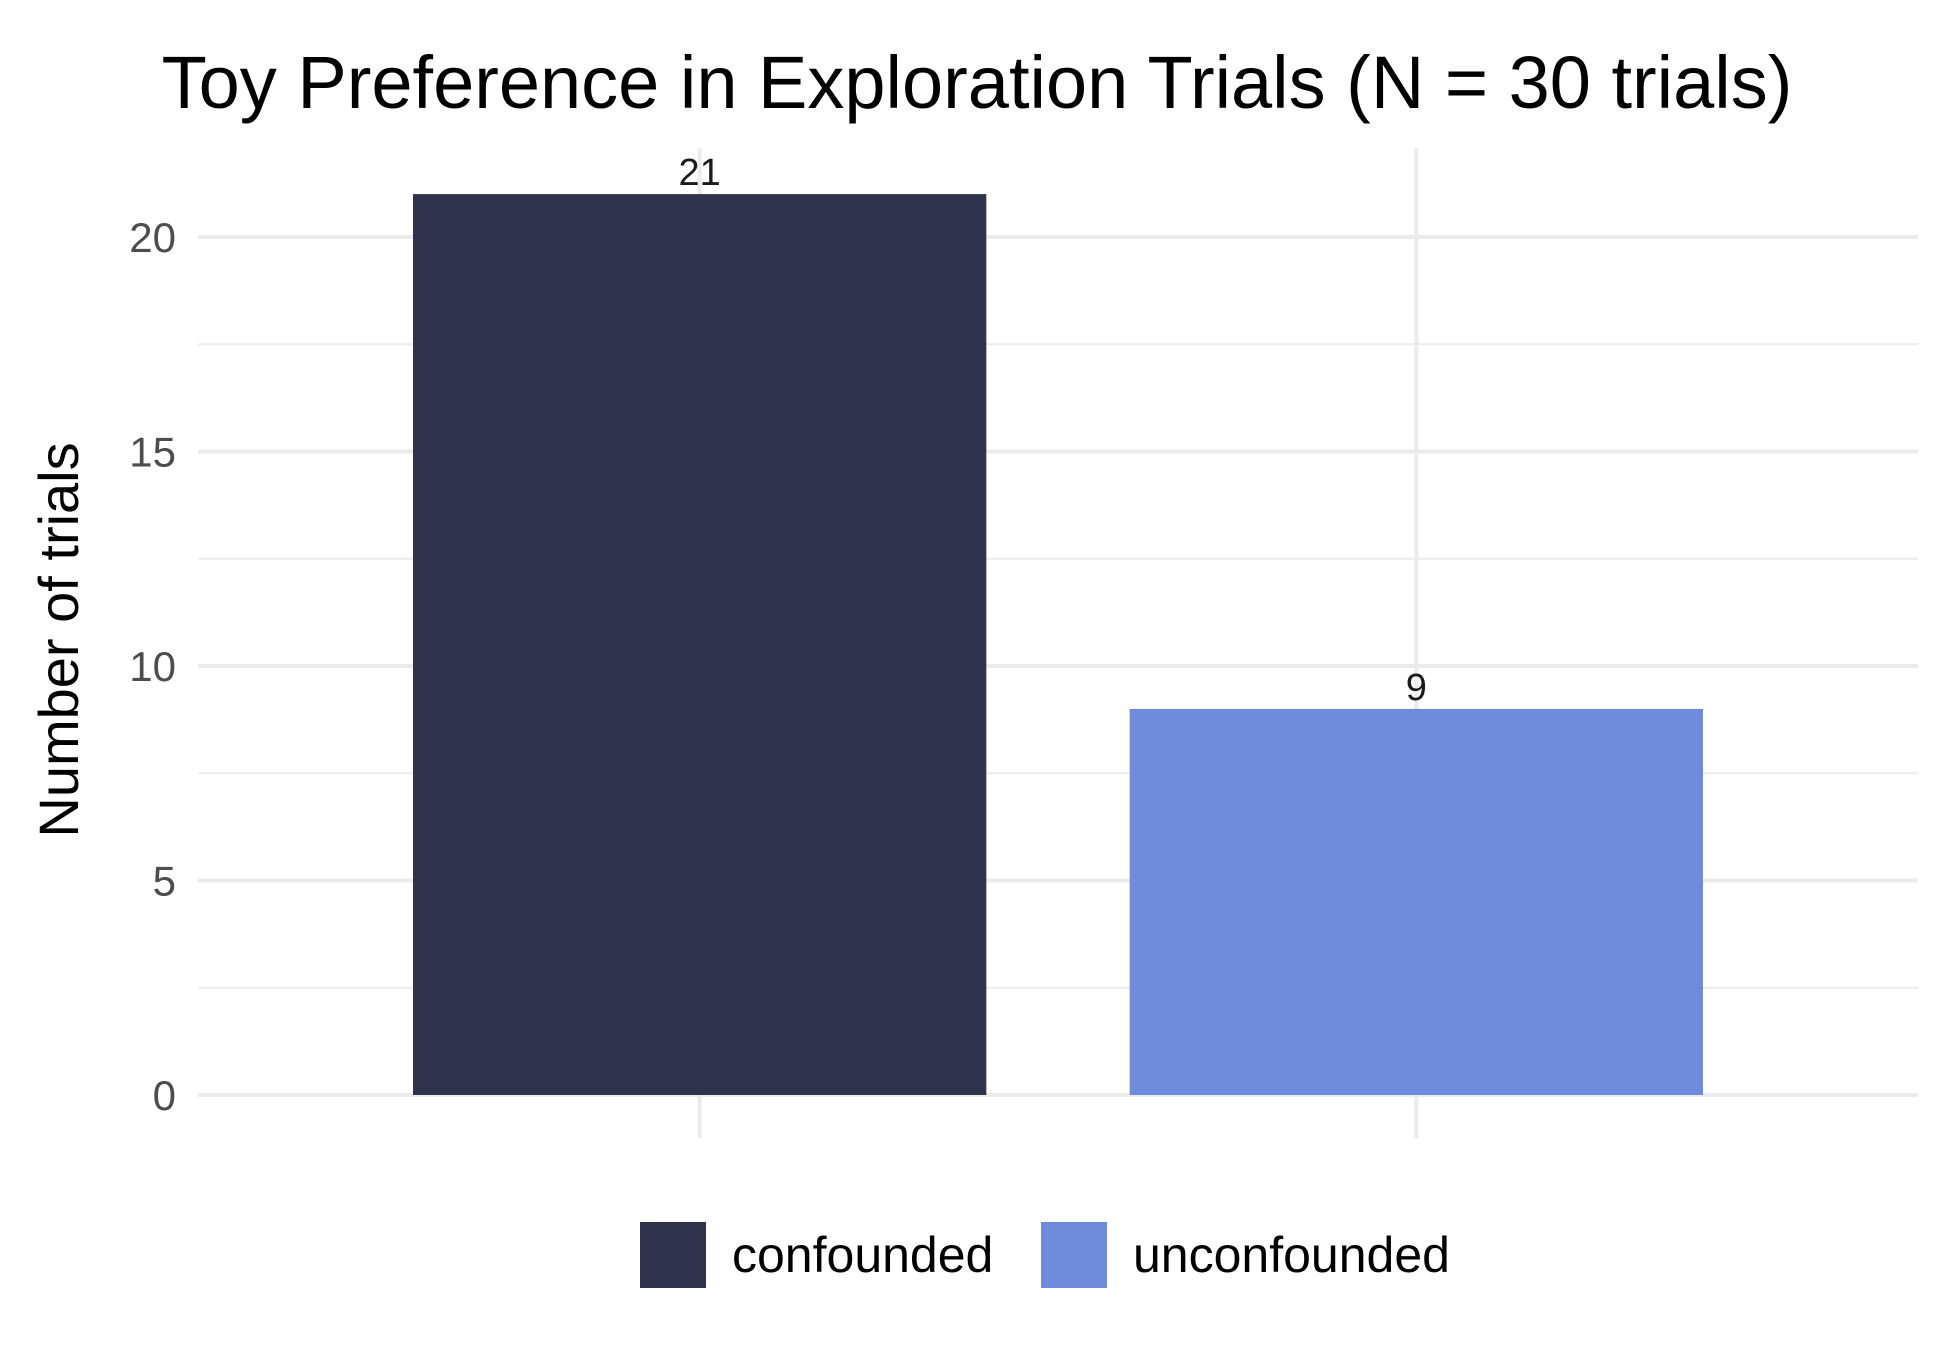  I want to click on data-label-unconfounded: 9, so click(1416, 688).